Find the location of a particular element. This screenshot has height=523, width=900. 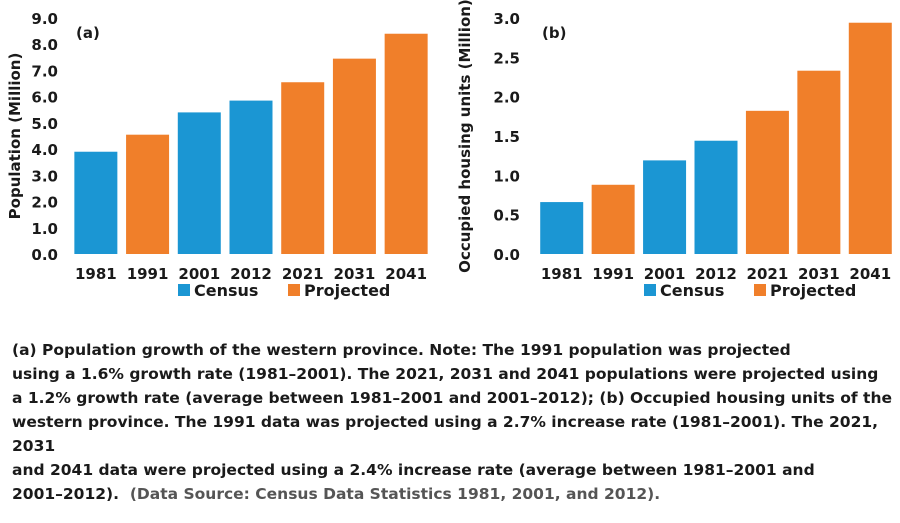

y-axis-label: Occupied housing units (Million) is located at coordinates (465, 136).